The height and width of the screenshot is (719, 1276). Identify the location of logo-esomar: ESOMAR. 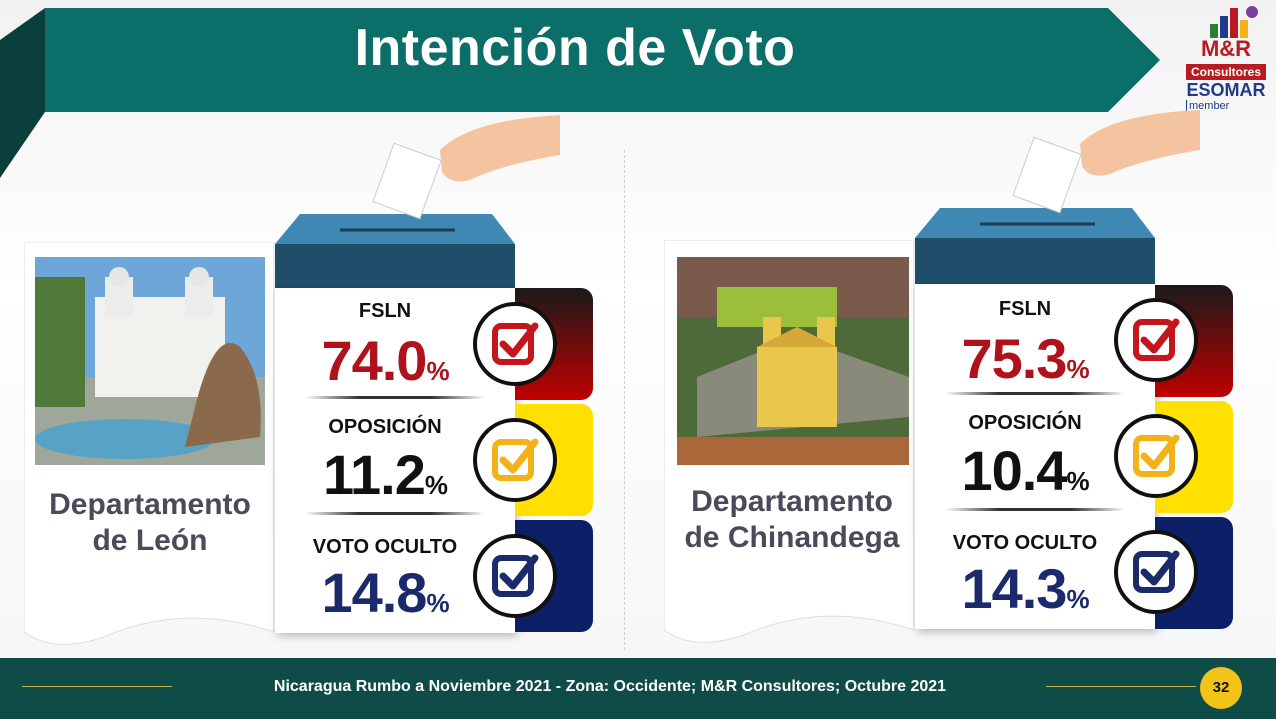
(1226, 90).